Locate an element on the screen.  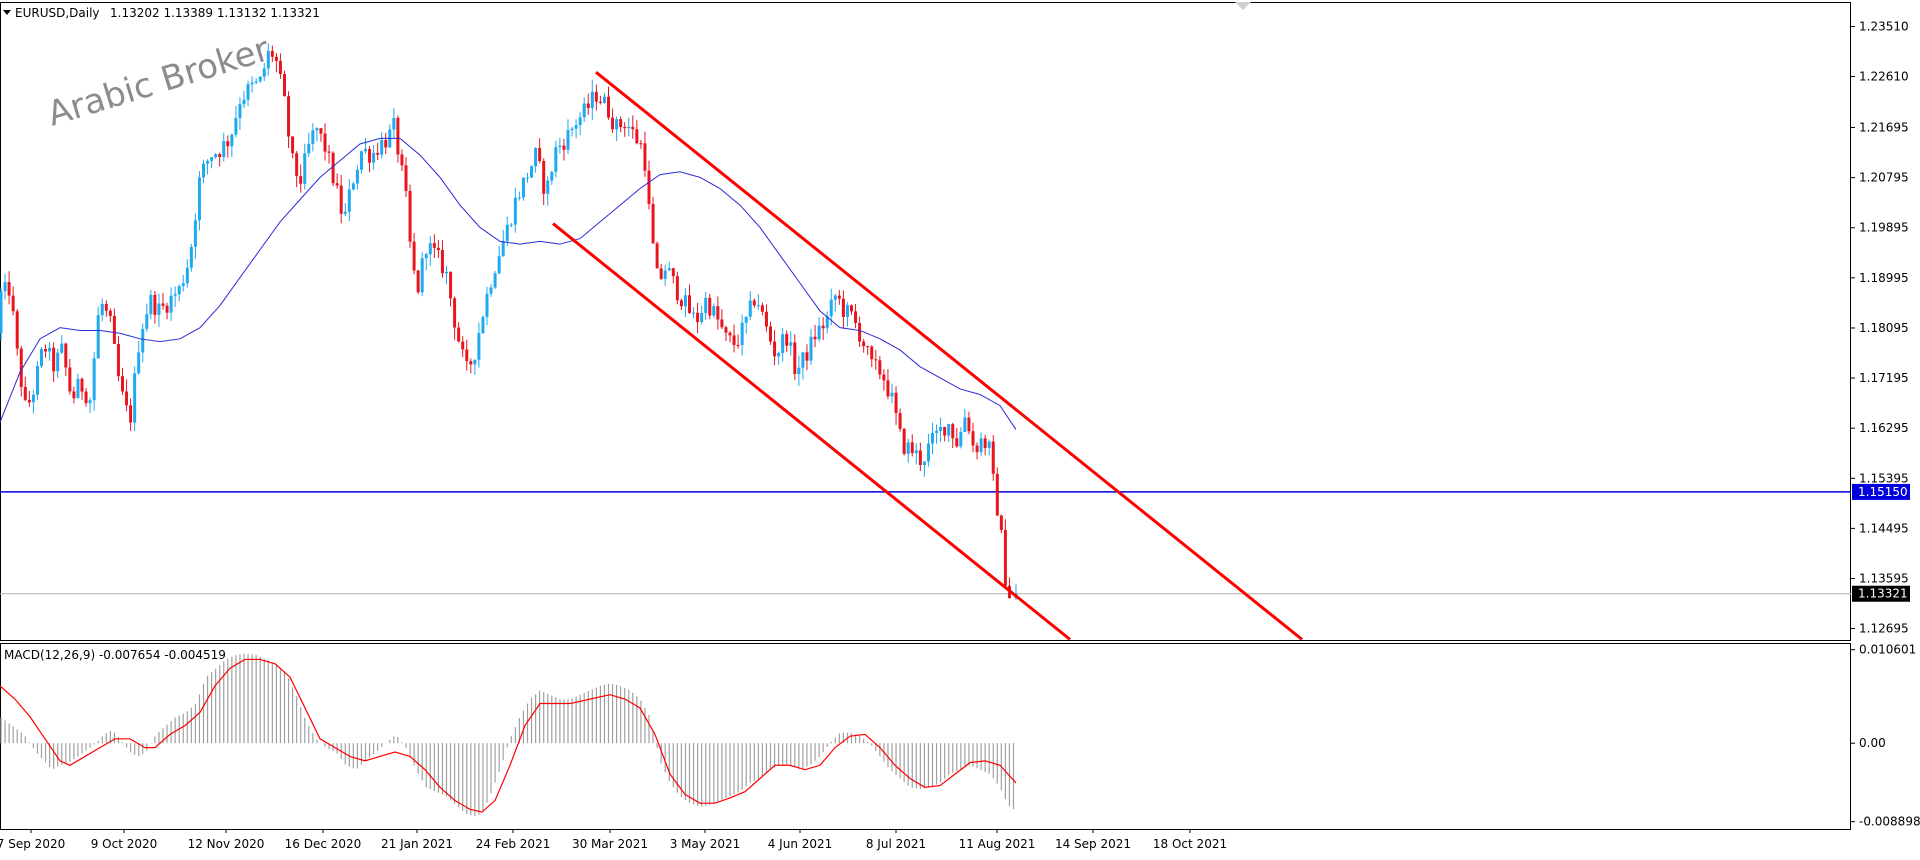
time-tick-label: 11 Aug 2021 is located at coordinates (997, 844).